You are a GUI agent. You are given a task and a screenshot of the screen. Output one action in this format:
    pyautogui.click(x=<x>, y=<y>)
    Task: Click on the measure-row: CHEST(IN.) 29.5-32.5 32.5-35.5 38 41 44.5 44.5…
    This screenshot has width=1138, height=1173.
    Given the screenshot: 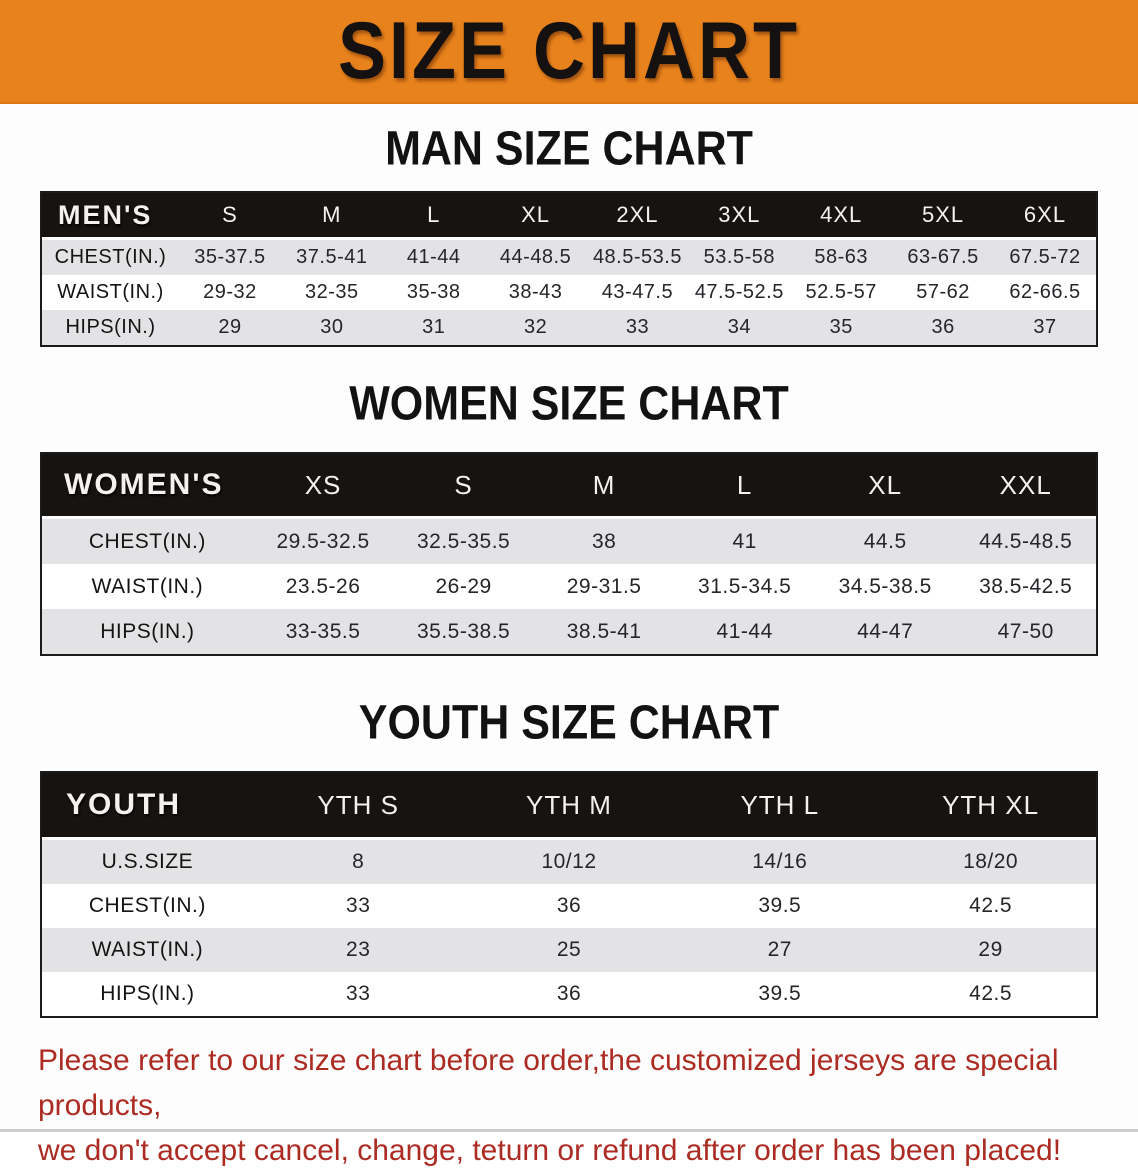 What is the action you would take?
    pyautogui.click(x=569, y=541)
    